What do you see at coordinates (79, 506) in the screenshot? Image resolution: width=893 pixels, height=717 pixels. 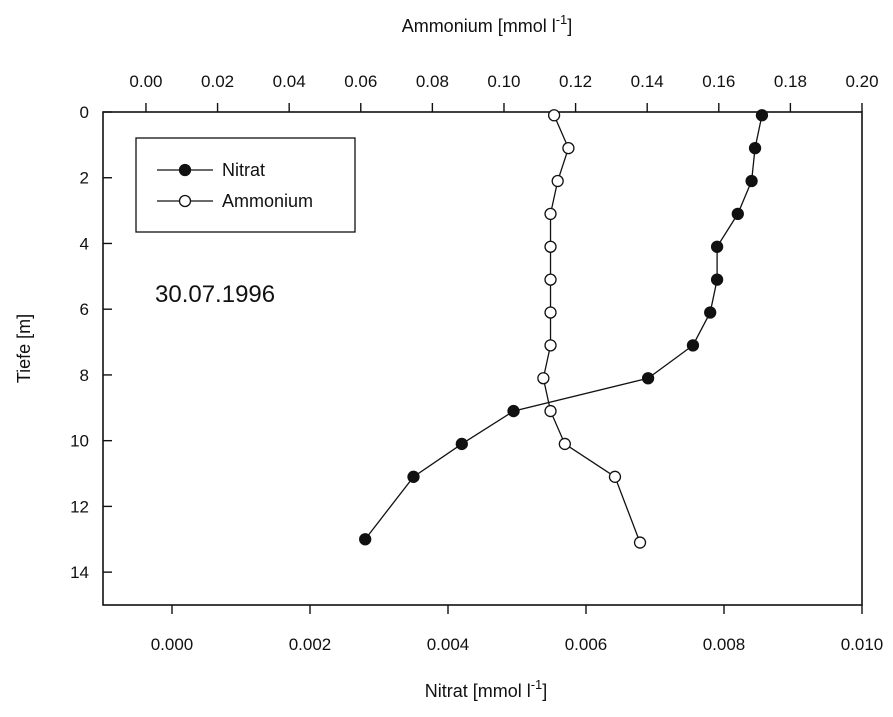 I see `y-tick-label: 12` at bounding box center [79, 506].